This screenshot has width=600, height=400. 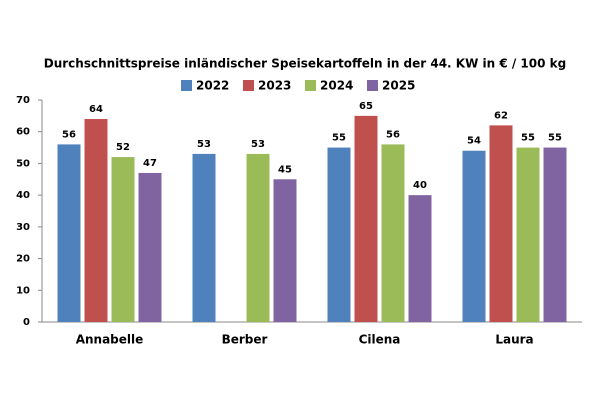 What do you see at coordinates (23, 132) in the screenshot?
I see `y-tick-label: 60` at bounding box center [23, 132].